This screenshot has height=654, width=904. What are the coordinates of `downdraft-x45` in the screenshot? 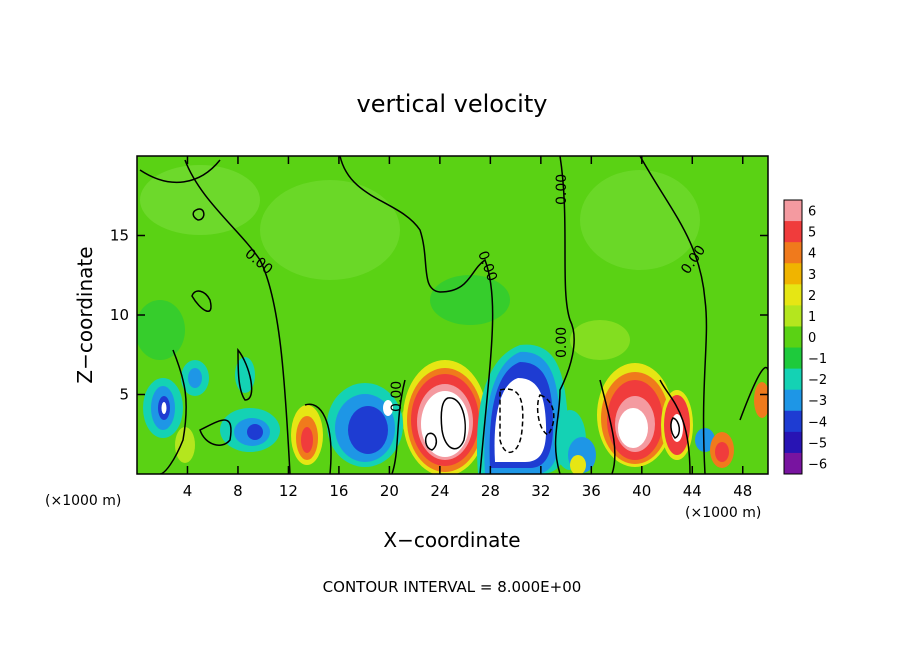 It's located at (705, 440).